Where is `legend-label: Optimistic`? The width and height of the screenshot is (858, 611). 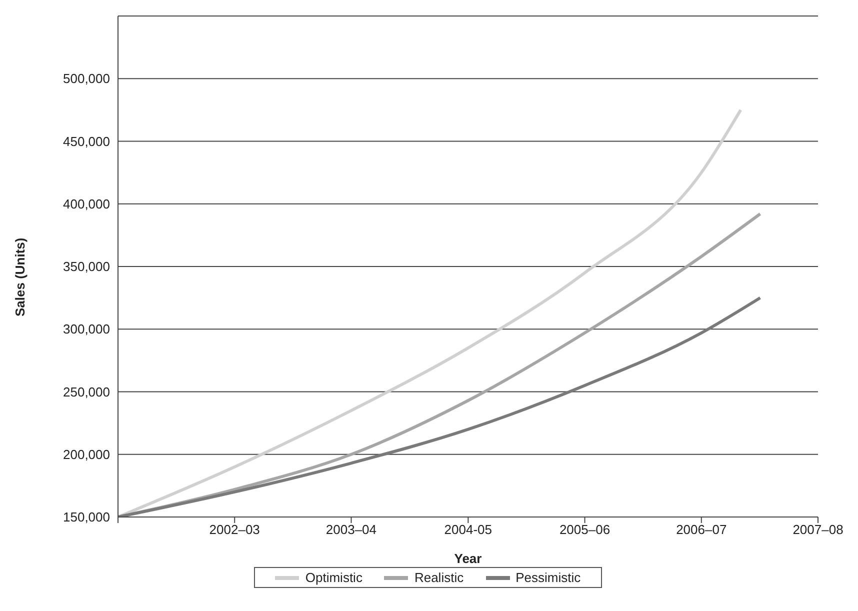
legend-label: Optimistic is located at coordinates (333, 577).